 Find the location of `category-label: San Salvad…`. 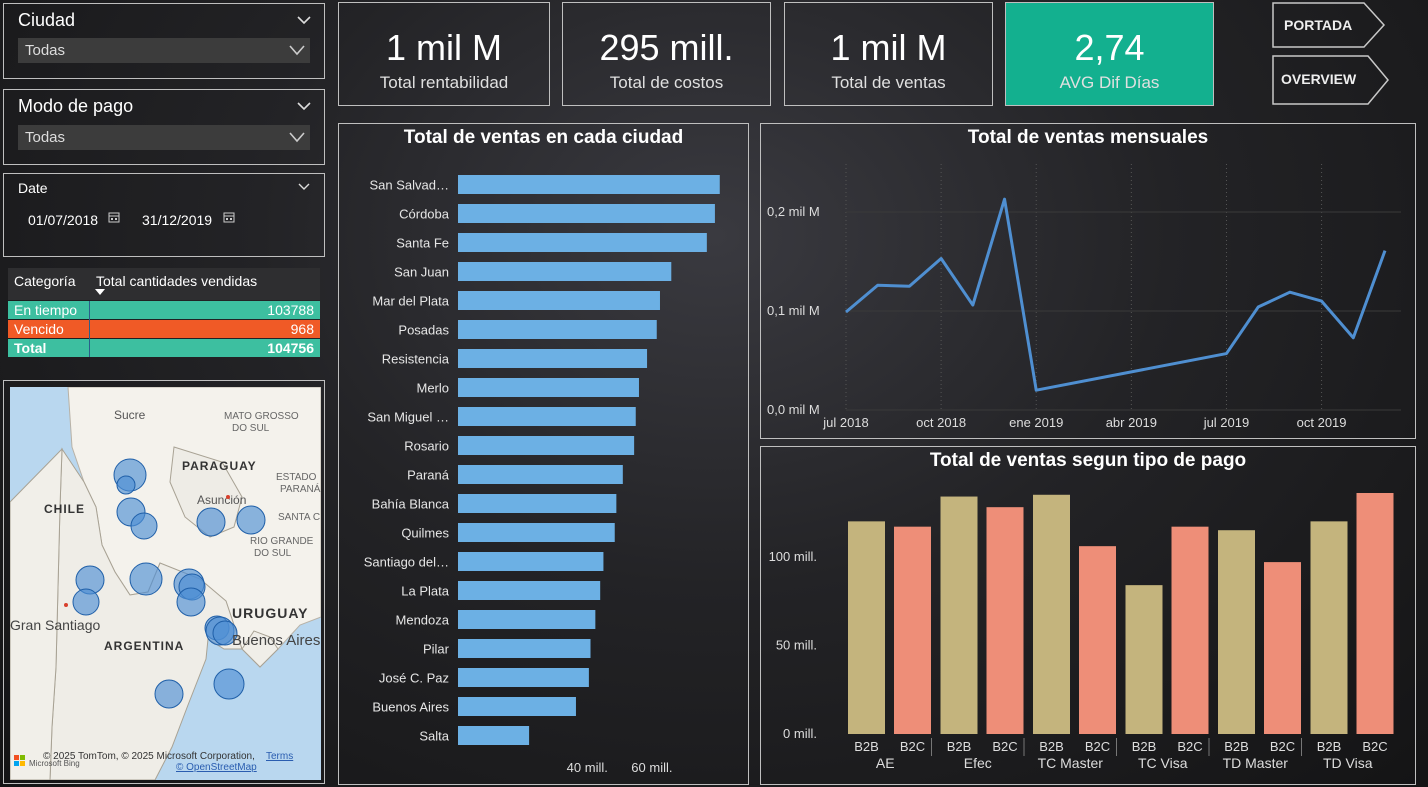

category-label: San Salvad… is located at coordinates (410, 185).